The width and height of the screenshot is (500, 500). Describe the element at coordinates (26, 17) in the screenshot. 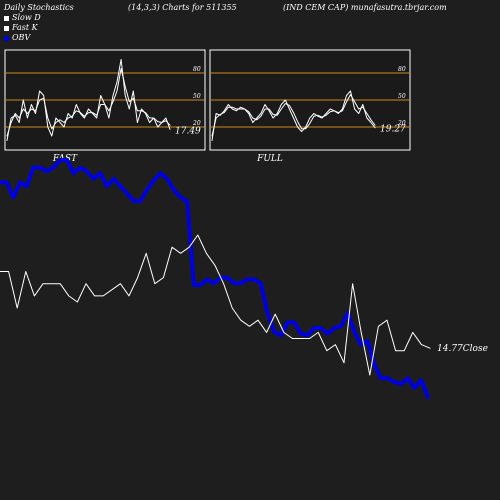

I see `legend-label-slow-d: Slow D` at that location.